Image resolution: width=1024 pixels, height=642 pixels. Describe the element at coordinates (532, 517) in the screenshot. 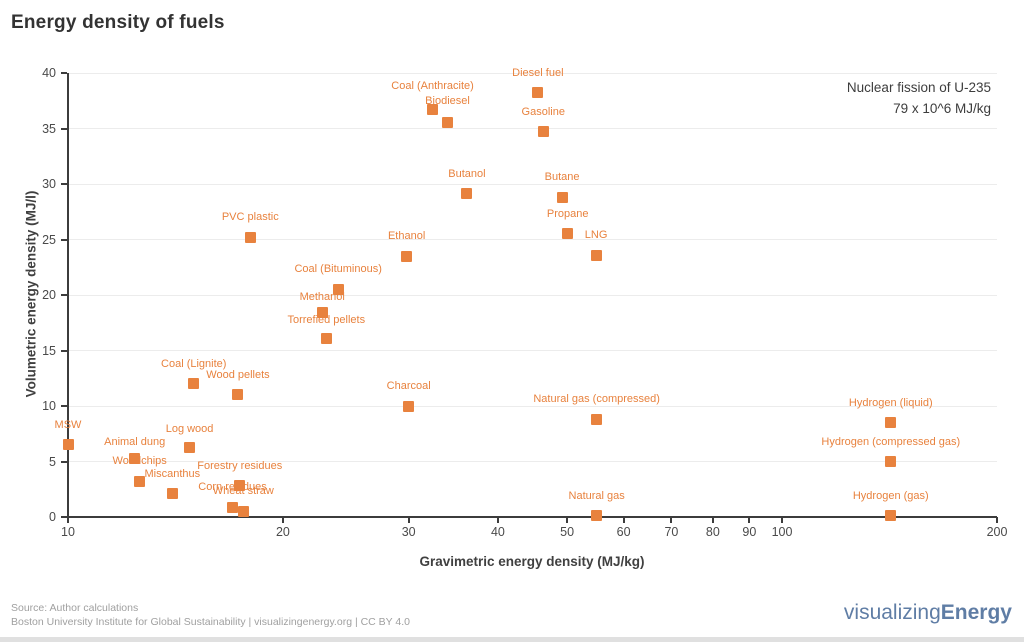

I see `x-axis-spine` at that location.